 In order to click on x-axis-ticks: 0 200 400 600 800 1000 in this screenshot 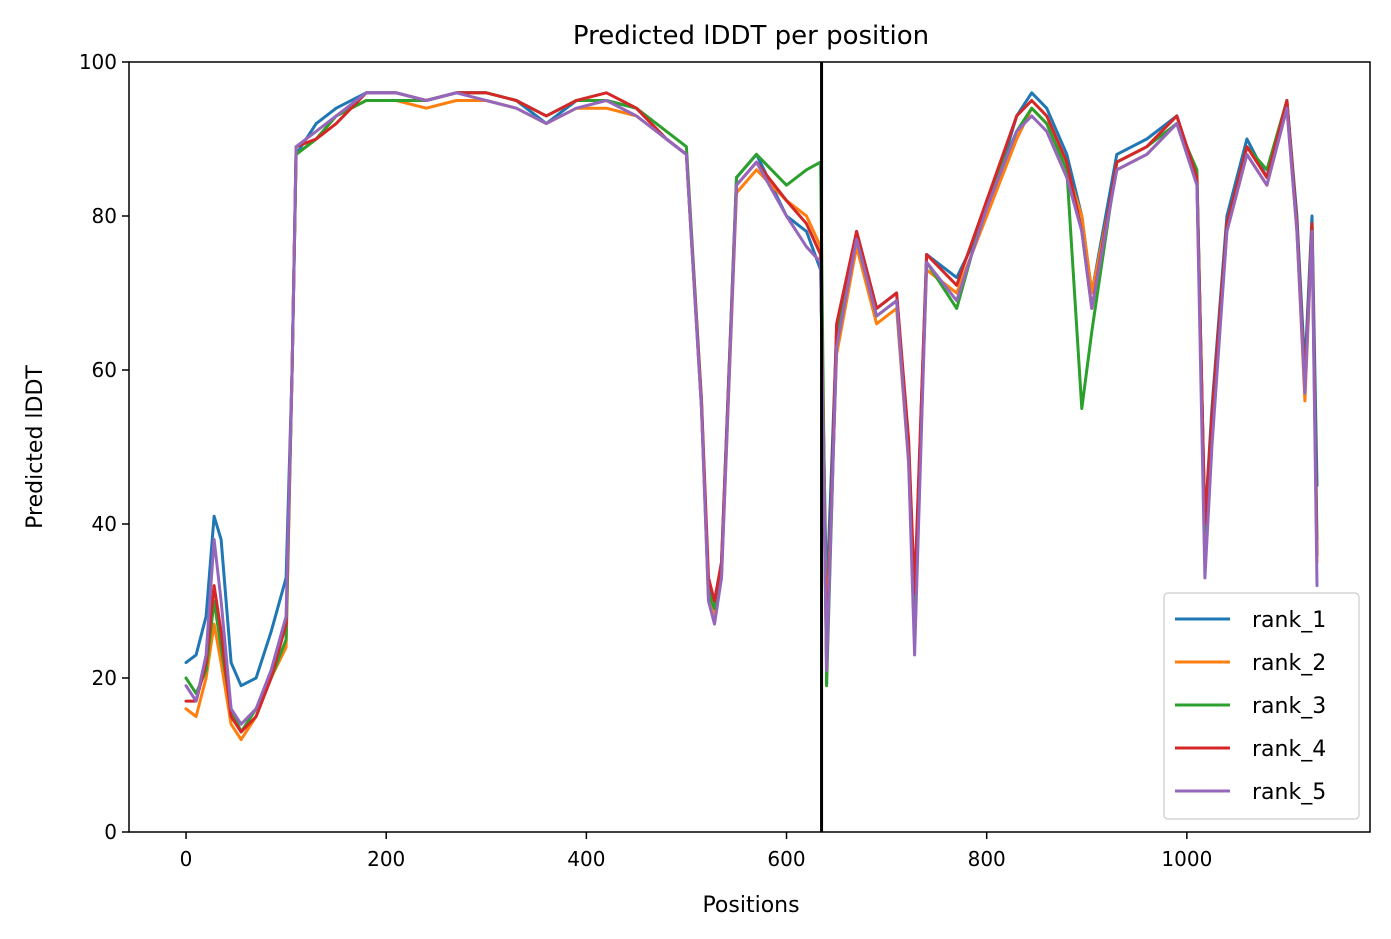, I will do `click(696, 851)`.